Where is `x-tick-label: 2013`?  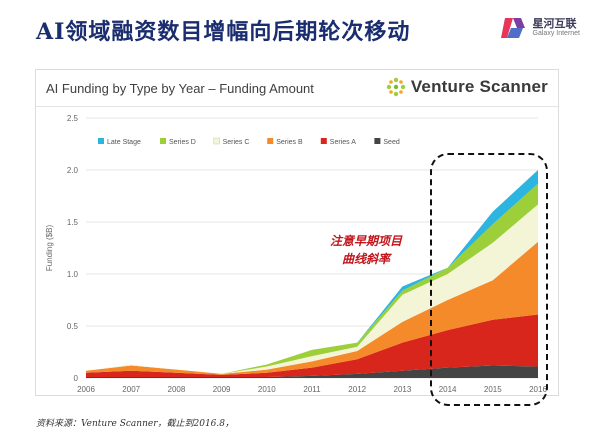
x-tick-label: 2013 is located at coordinates (403, 389).